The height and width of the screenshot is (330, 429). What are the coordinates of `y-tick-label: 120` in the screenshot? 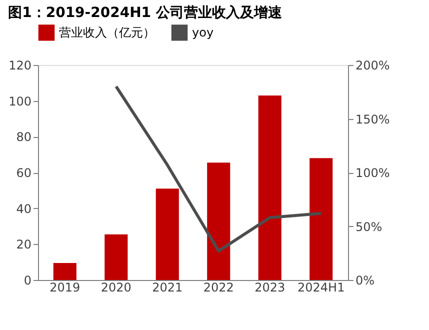 It's located at (20, 65).